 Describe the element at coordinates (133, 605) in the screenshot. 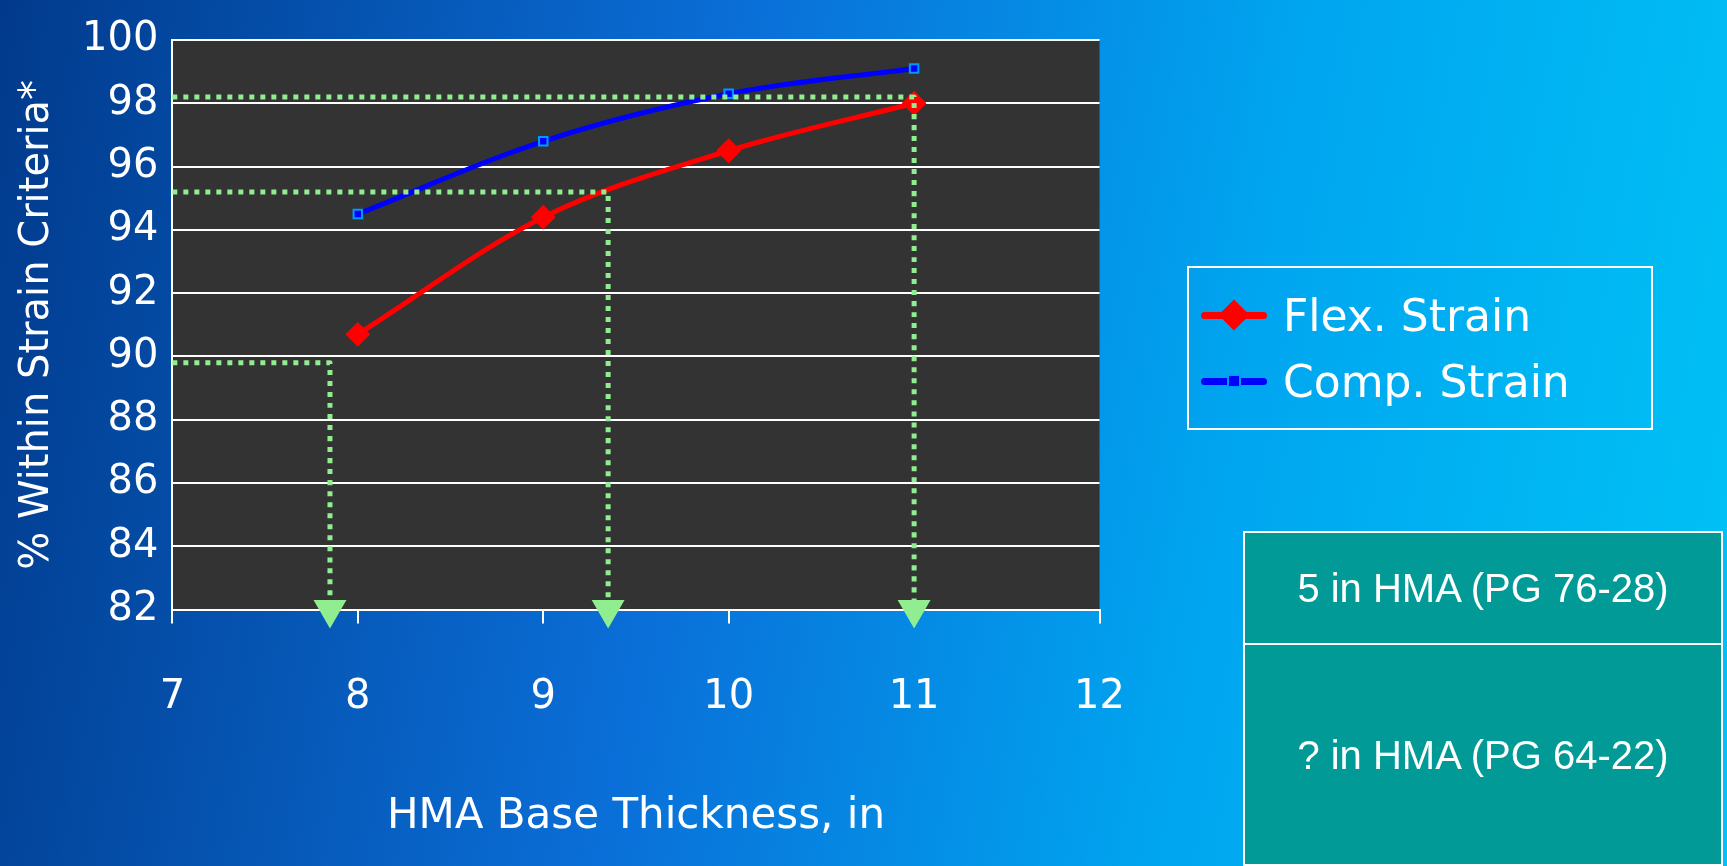

I see `y-tick-label: 82` at that location.